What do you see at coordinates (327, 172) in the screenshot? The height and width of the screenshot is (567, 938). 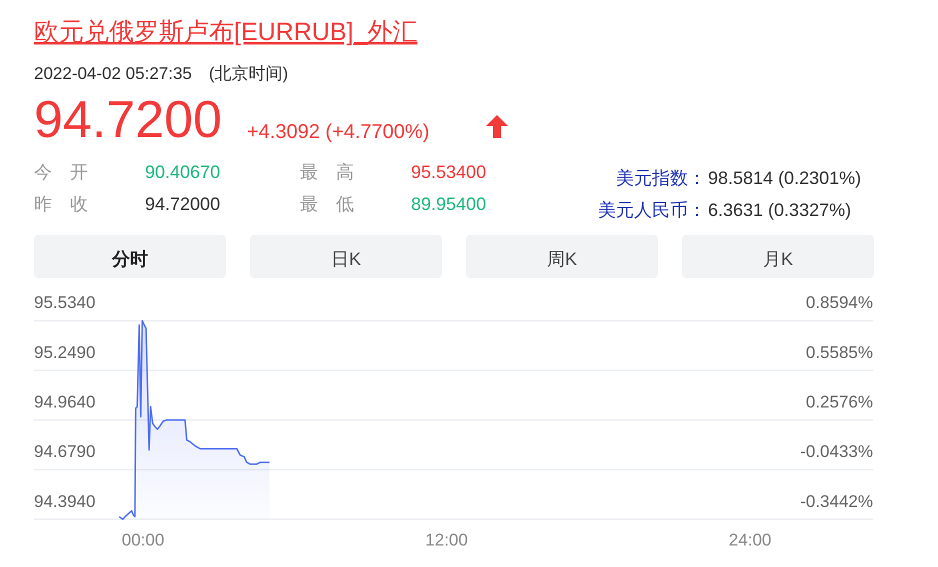 I see `text: 最 高` at bounding box center [327, 172].